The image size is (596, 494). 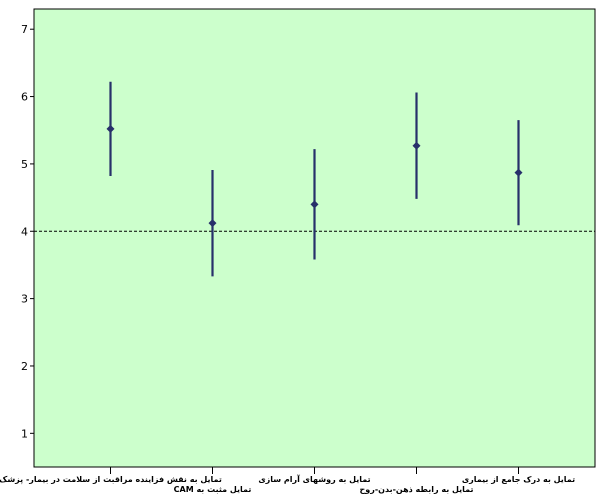 I want to click on x-tick-label: تمایل به روشهای آرام سازی, so click(x=314, y=479).